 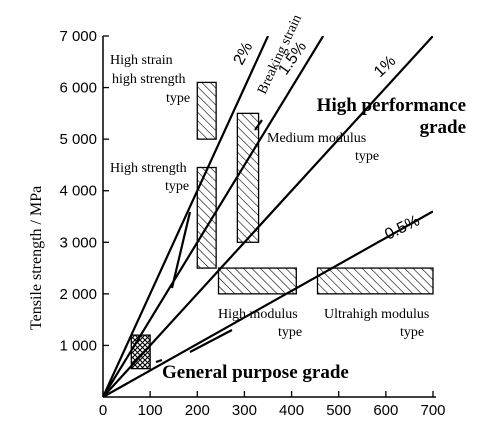 I want to click on high-modulus-label-1: High modulus, so click(x=258, y=314).